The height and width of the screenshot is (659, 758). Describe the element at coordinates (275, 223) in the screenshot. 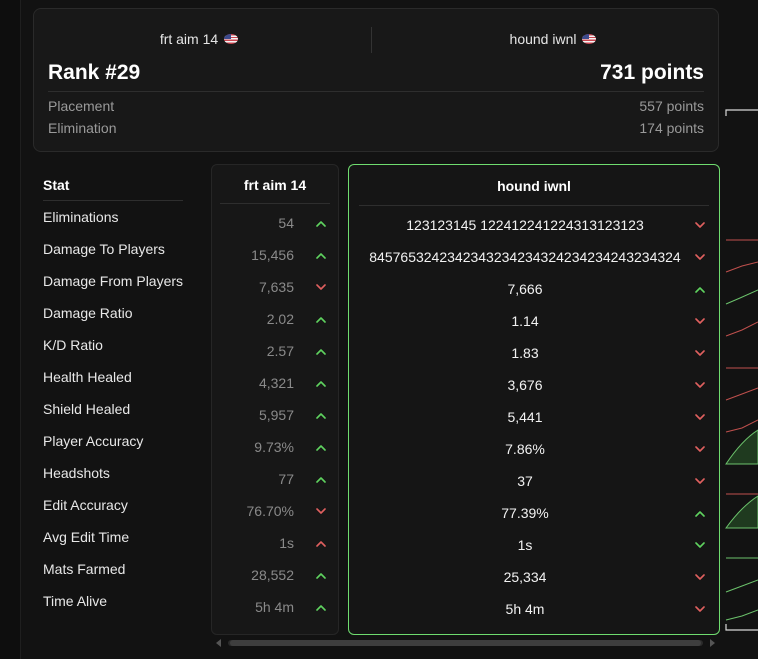

I see `table-row: 54` at that location.